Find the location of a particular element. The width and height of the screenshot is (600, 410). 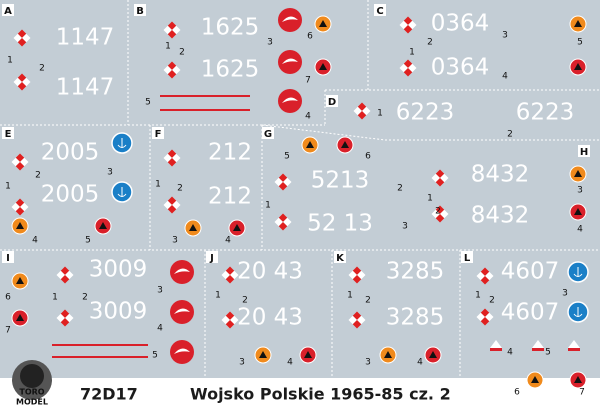

naval-flag-red is located at coordinates (496, 349).